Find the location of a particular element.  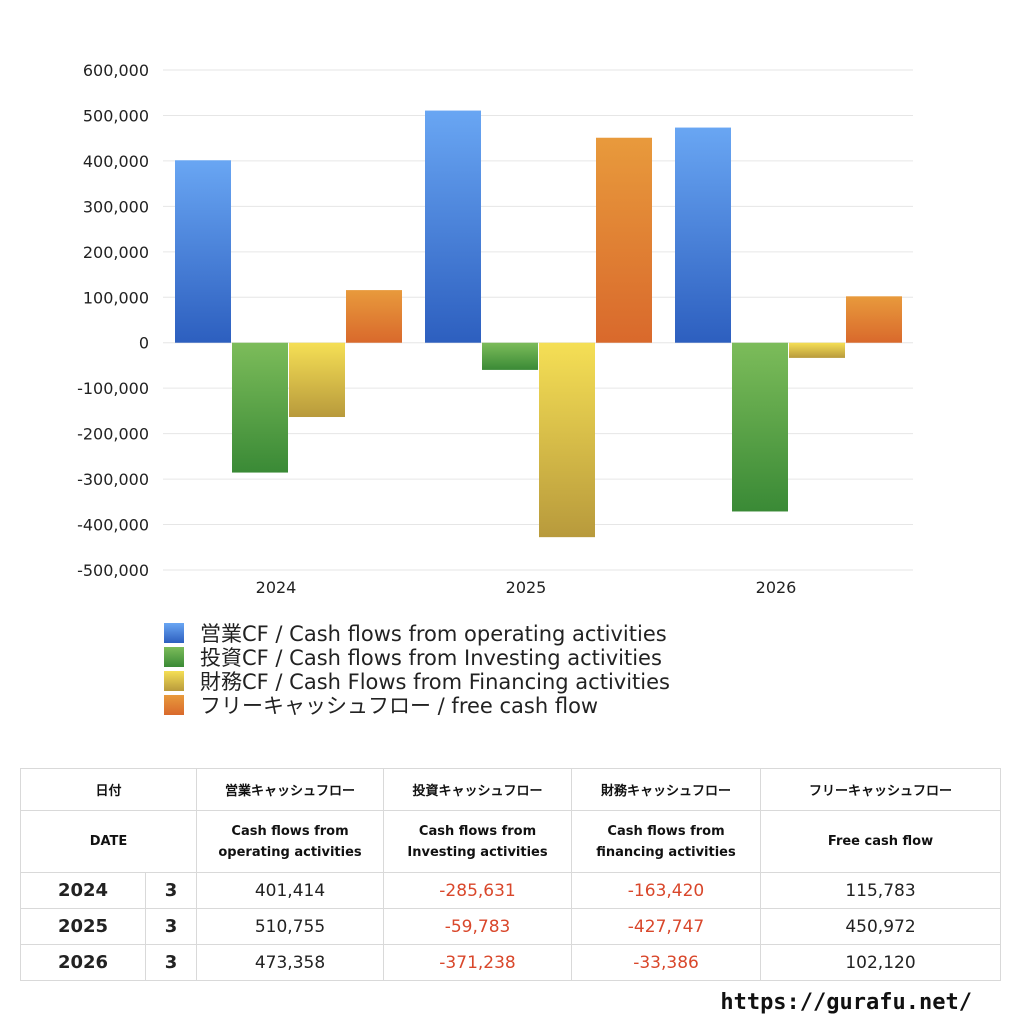

bar-free-2025 is located at coordinates (624, 240).